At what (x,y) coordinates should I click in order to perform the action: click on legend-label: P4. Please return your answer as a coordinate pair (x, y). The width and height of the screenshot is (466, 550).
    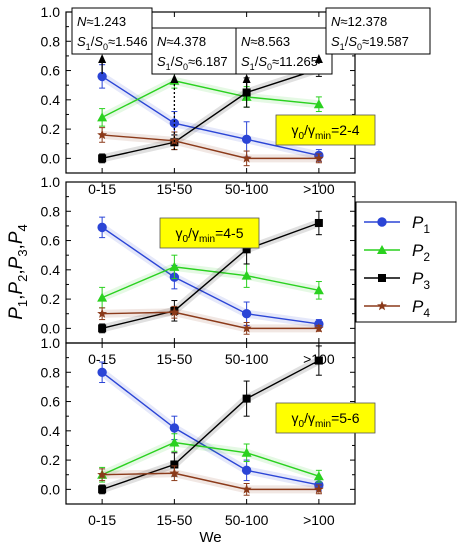
    Looking at the image, I should click on (421, 308).